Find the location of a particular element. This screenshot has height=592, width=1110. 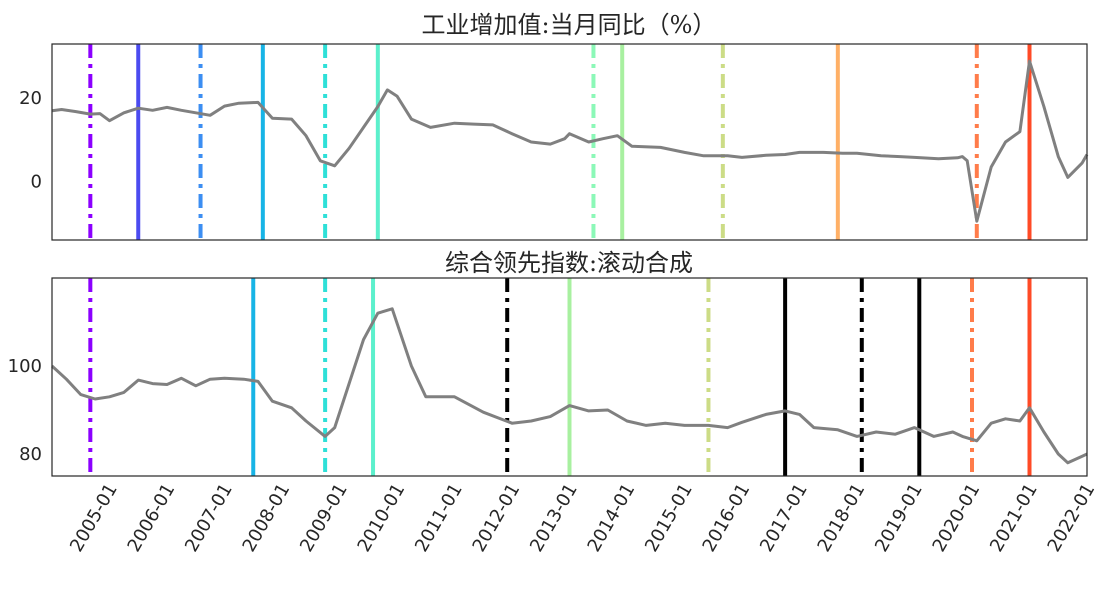

y-tick-label: 0 is located at coordinates (36, 182).